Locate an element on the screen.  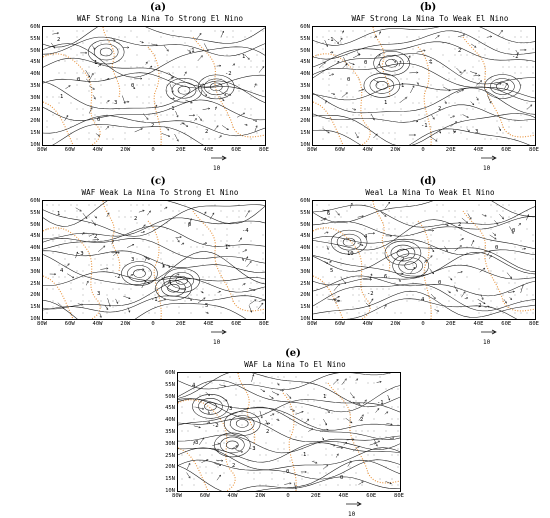
longitude-label: 40W is located at coordinates (232, 496).